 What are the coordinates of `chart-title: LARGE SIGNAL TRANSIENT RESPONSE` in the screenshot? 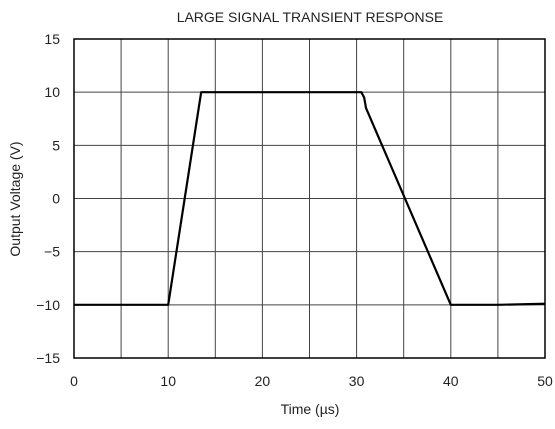 It's located at (310, 17).